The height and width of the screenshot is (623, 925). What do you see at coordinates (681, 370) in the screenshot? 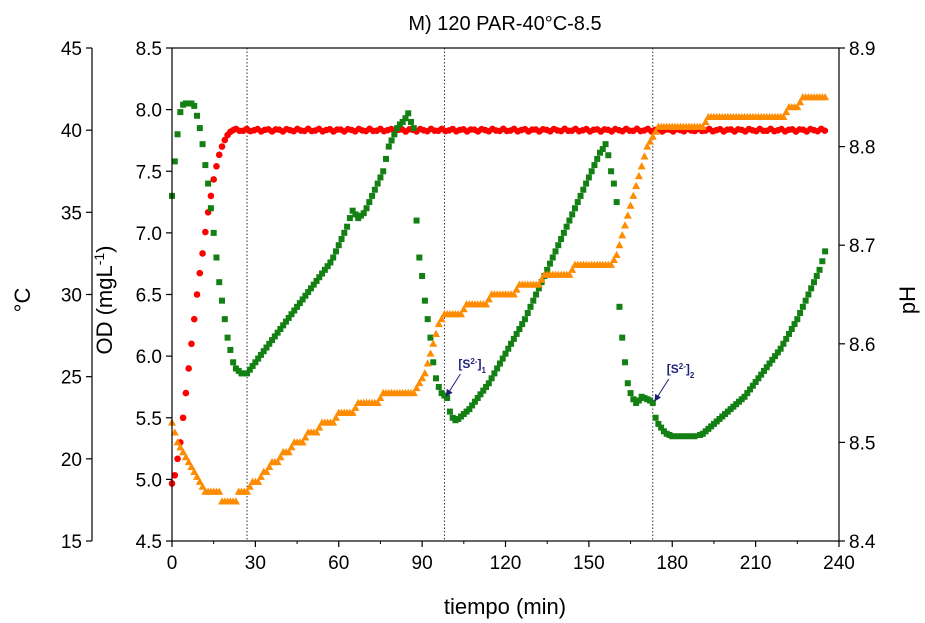
I see `annotation-label: [S2-]2` at bounding box center [681, 370].